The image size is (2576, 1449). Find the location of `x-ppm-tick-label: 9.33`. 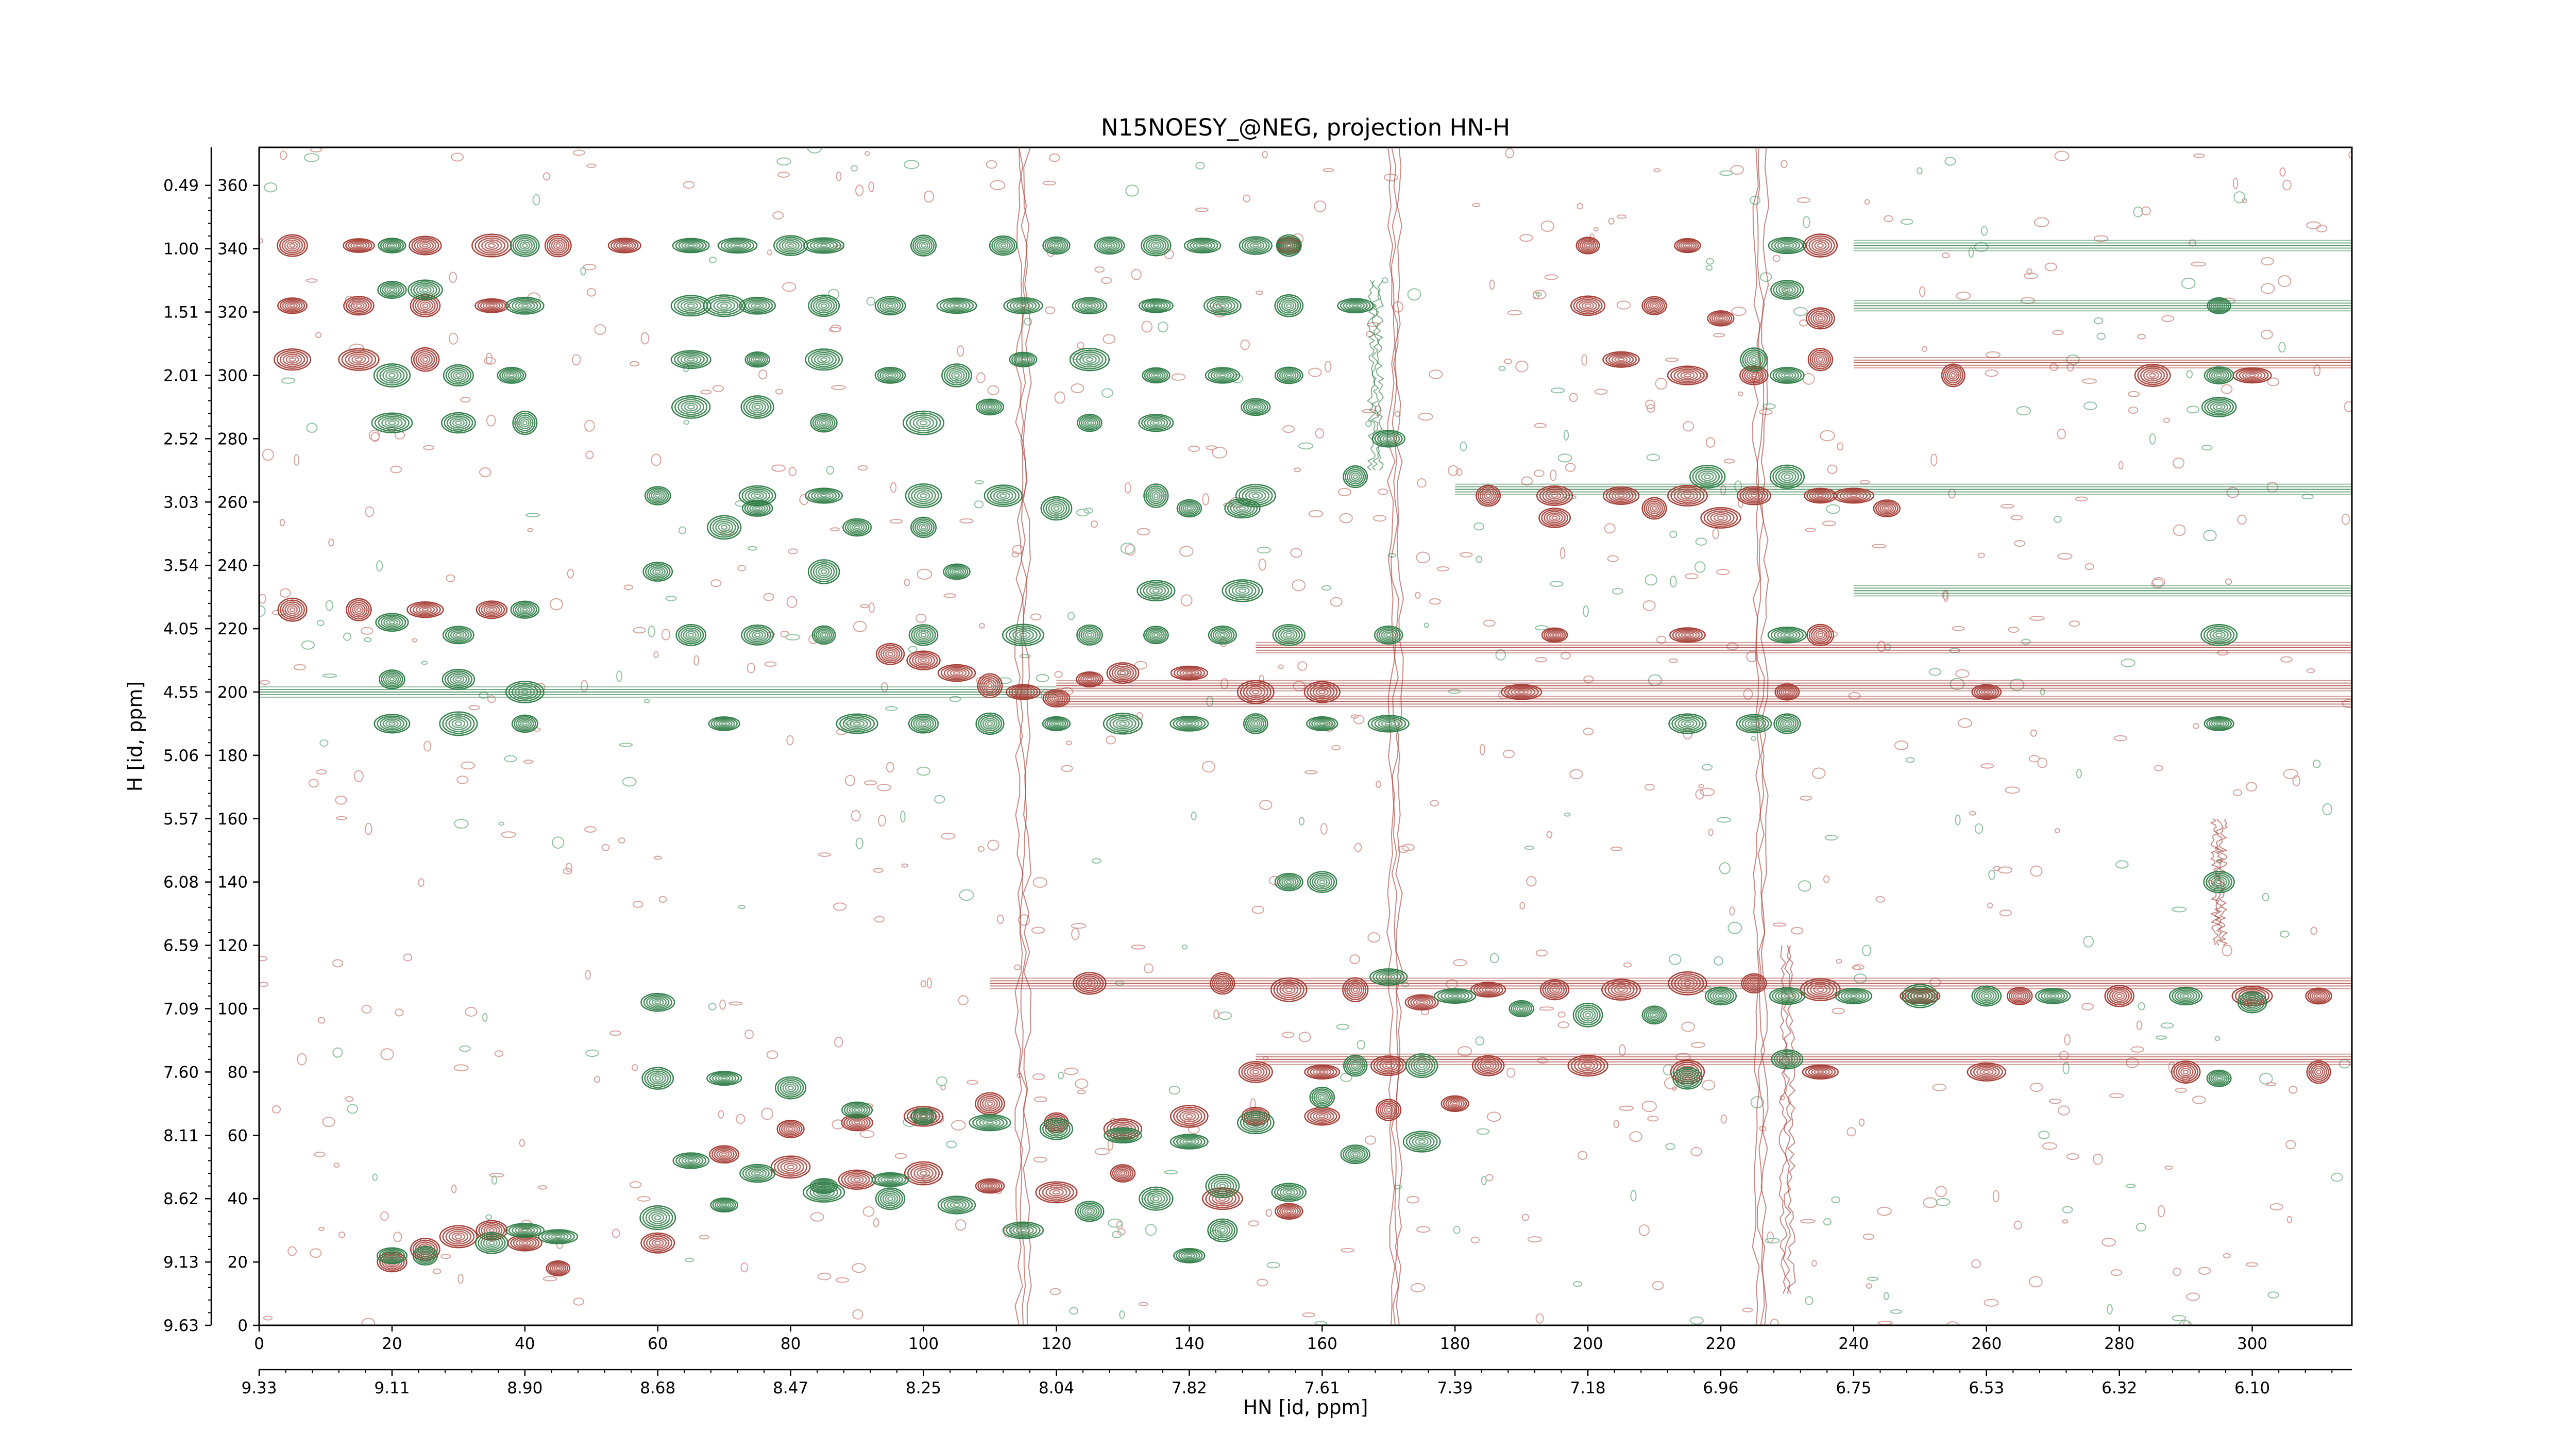

x-ppm-tick-label: 9.33 is located at coordinates (259, 1388).